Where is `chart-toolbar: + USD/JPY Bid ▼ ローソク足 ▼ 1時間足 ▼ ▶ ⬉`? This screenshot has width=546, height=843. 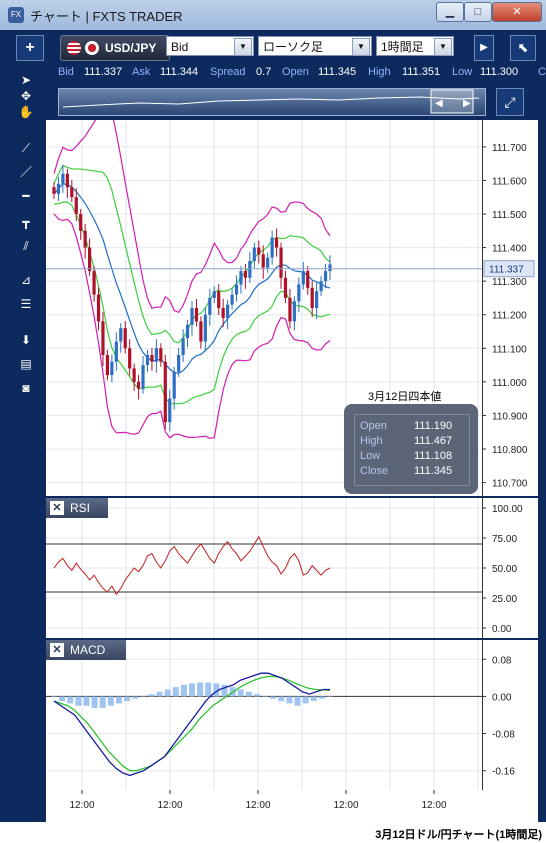
chart-toolbar: + USD/JPY Bid ▼ ローソク足 ▼ 1時間足 ▼ ▶ ⬉ is located at coordinates (273, 48).